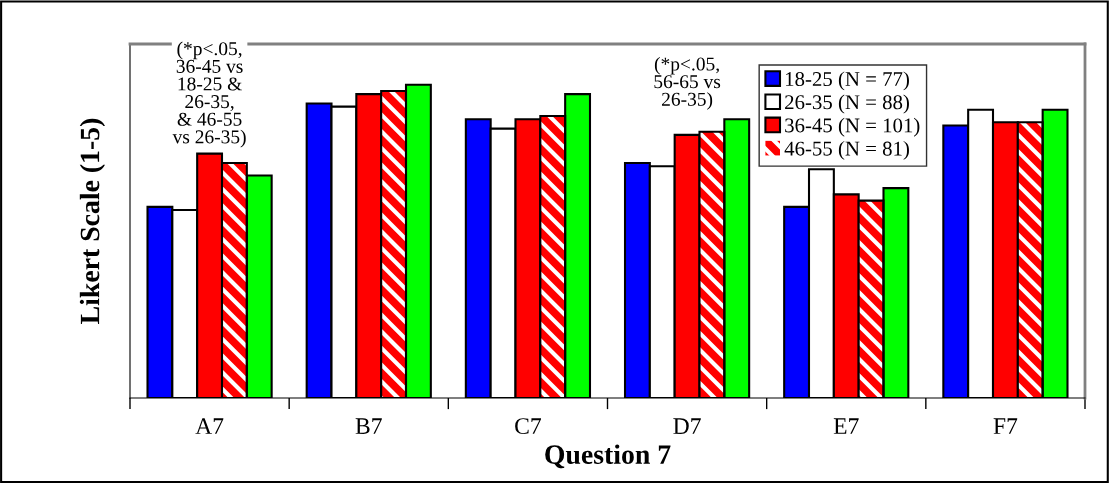  Describe the element at coordinates (852, 127) in the screenshot. I see `legend-label: 36-45 (N = 101)` at that location.